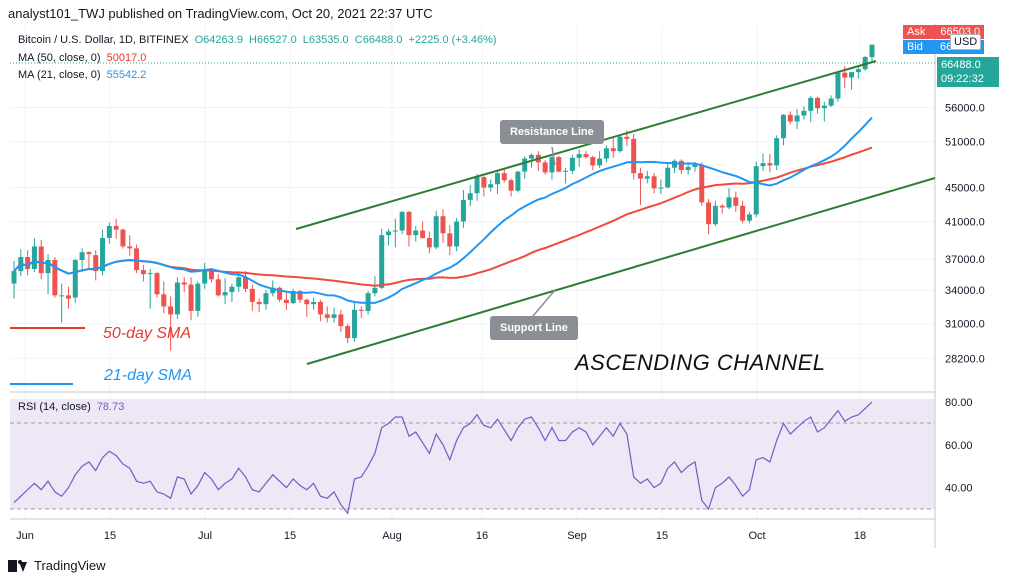 The image size is (1009, 584). Describe the element at coordinates (966, 42) in the screenshot. I see `currency-selector: USD` at that location.